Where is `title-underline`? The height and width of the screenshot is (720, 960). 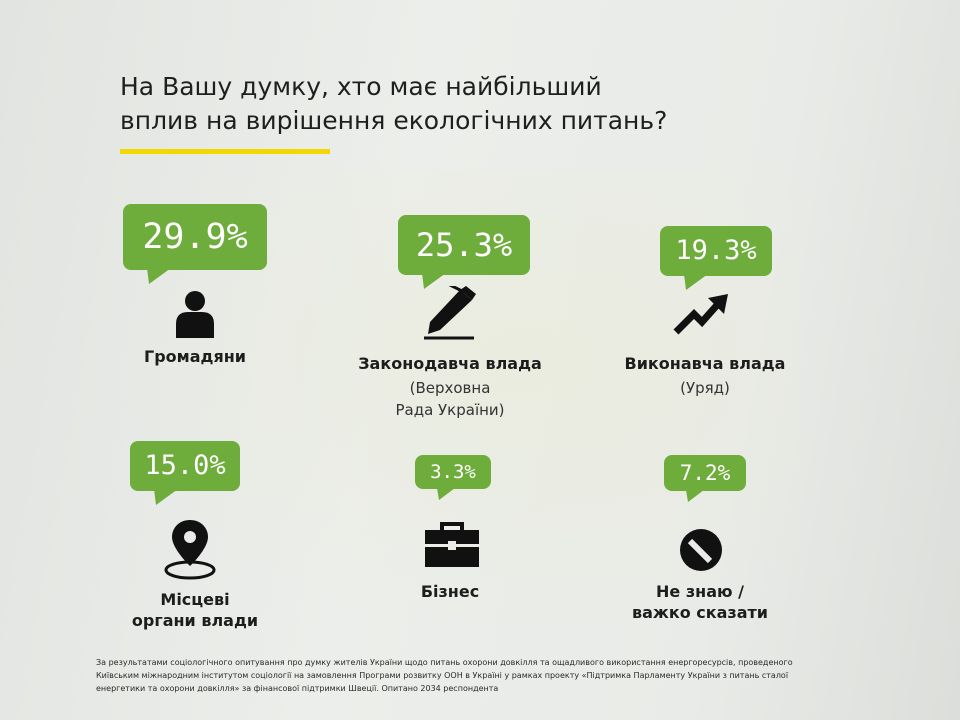 title-underline is located at coordinates (225, 151).